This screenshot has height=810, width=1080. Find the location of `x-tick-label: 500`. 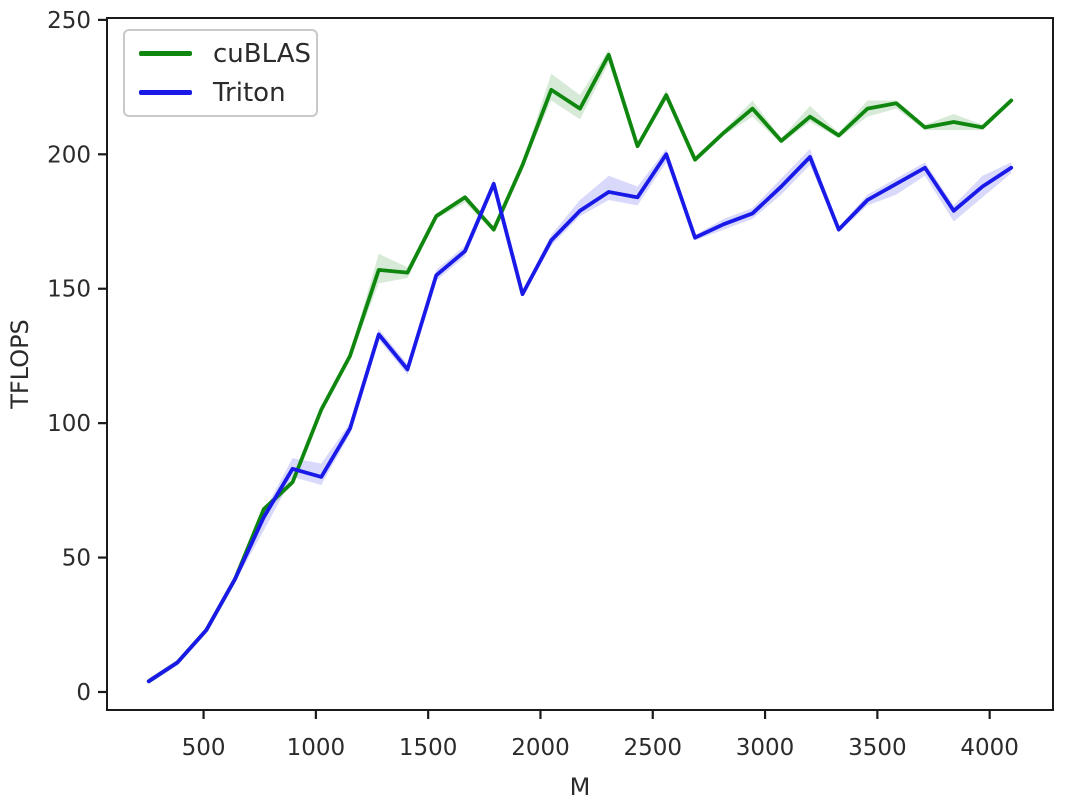

x-tick-label: 500 is located at coordinates (204, 748).